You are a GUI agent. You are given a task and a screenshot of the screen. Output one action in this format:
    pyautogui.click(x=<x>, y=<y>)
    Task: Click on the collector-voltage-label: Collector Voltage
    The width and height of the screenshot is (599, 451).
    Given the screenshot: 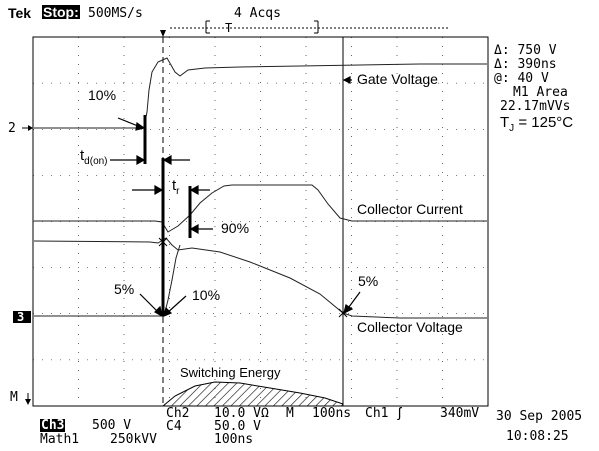 What is the action you would take?
    pyautogui.click(x=410, y=327)
    